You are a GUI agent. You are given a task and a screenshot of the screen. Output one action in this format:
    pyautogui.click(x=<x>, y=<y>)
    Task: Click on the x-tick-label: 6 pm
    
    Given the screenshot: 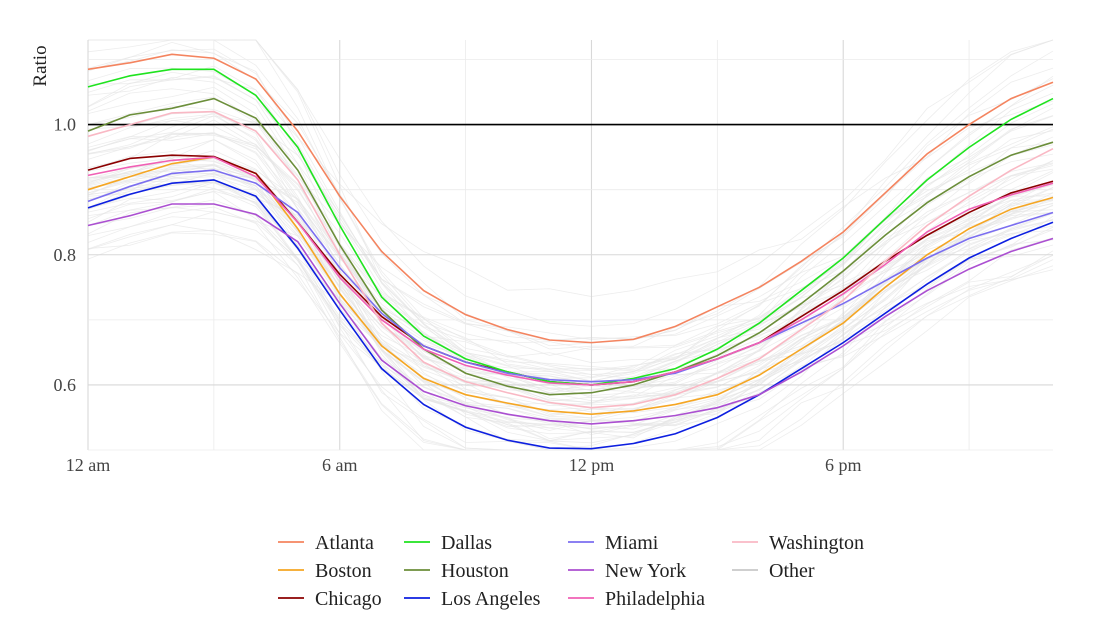 What is the action you would take?
    pyautogui.click(x=843, y=465)
    